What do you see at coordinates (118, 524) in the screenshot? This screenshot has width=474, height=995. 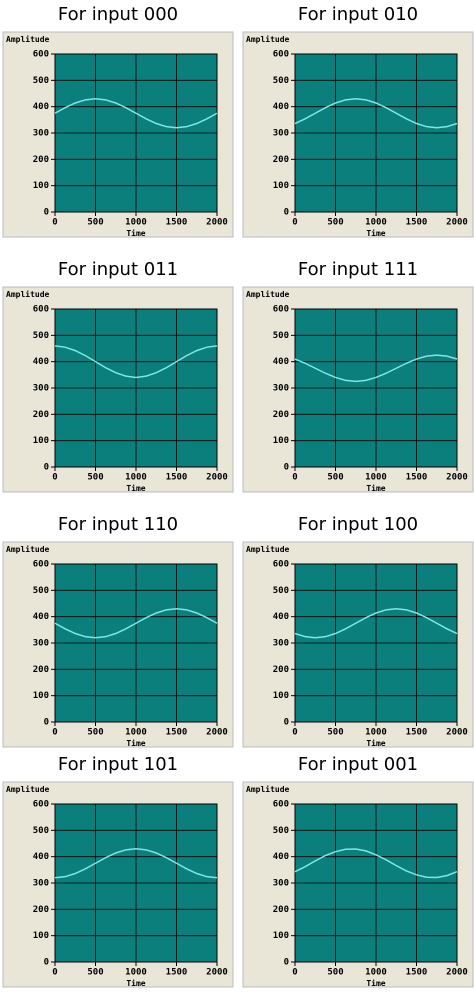 I see `chart-title: For input 110` at bounding box center [118, 524].